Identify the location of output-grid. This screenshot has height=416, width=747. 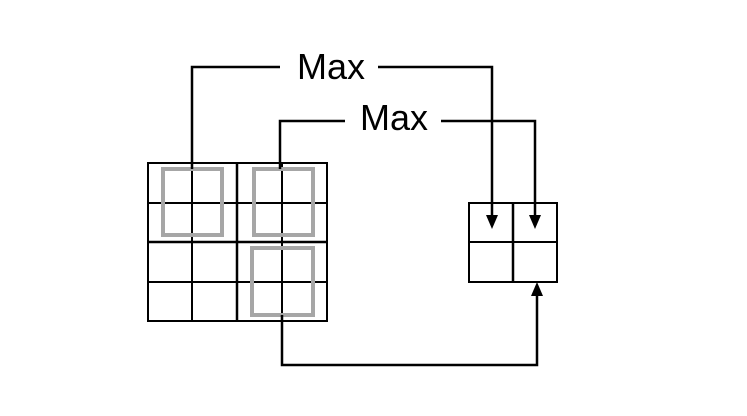
(513, 242).